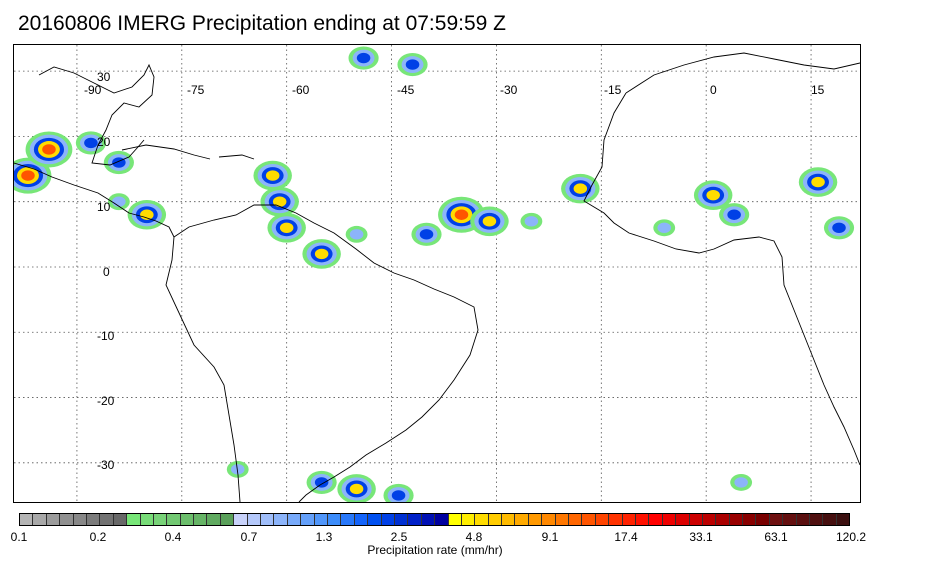  What do you see at coordinates (96, 114) in the screenshot?
I see `coastline-north-america` at bounding box center [96, 114].